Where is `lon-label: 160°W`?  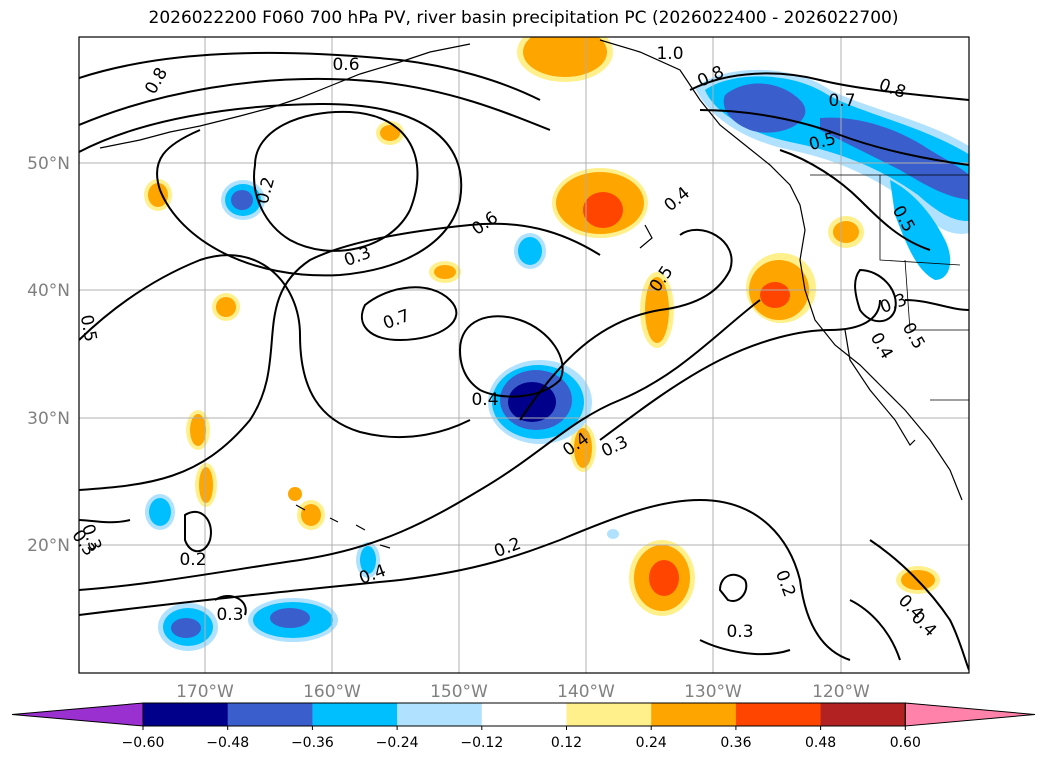
lon-label: 160°W is located at coordinates (332, 692).